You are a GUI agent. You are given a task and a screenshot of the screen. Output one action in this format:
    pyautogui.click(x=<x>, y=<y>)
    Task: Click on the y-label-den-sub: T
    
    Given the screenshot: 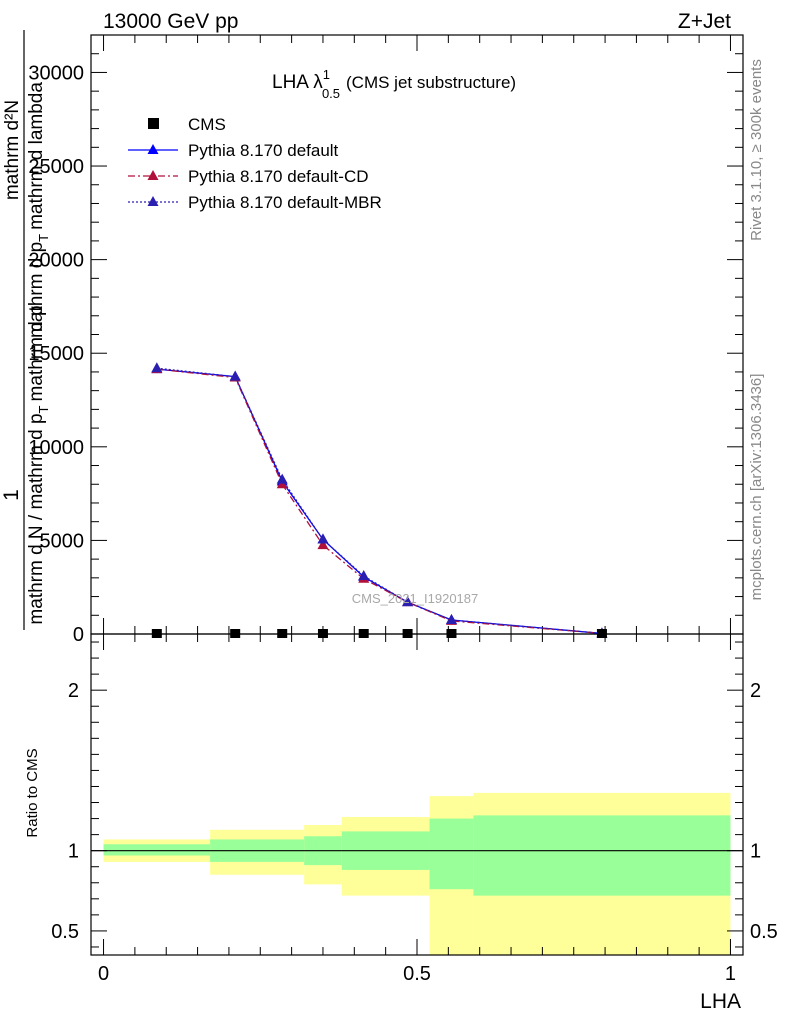 What is the action you would take?
    pyautogui.click(x=43, y=409)
    